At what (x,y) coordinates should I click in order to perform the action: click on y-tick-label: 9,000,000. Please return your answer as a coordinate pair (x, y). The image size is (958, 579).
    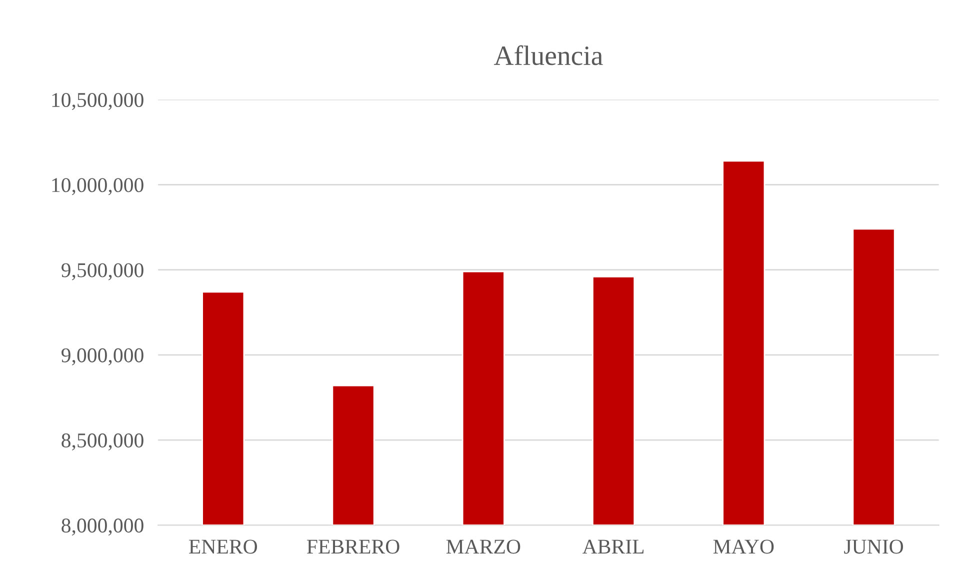
    Looking at the image, I should click on (103, 357).